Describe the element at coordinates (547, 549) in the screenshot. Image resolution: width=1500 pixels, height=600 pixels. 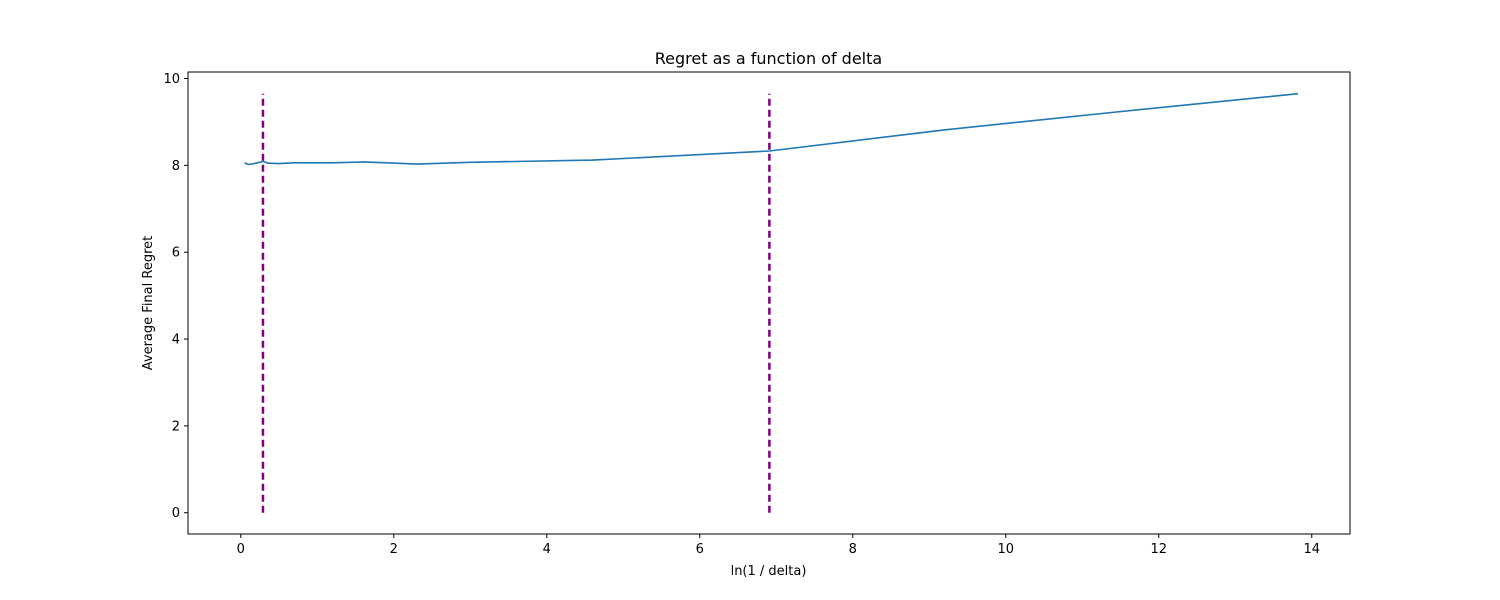
I see `x-tick-label: 4` at that location.